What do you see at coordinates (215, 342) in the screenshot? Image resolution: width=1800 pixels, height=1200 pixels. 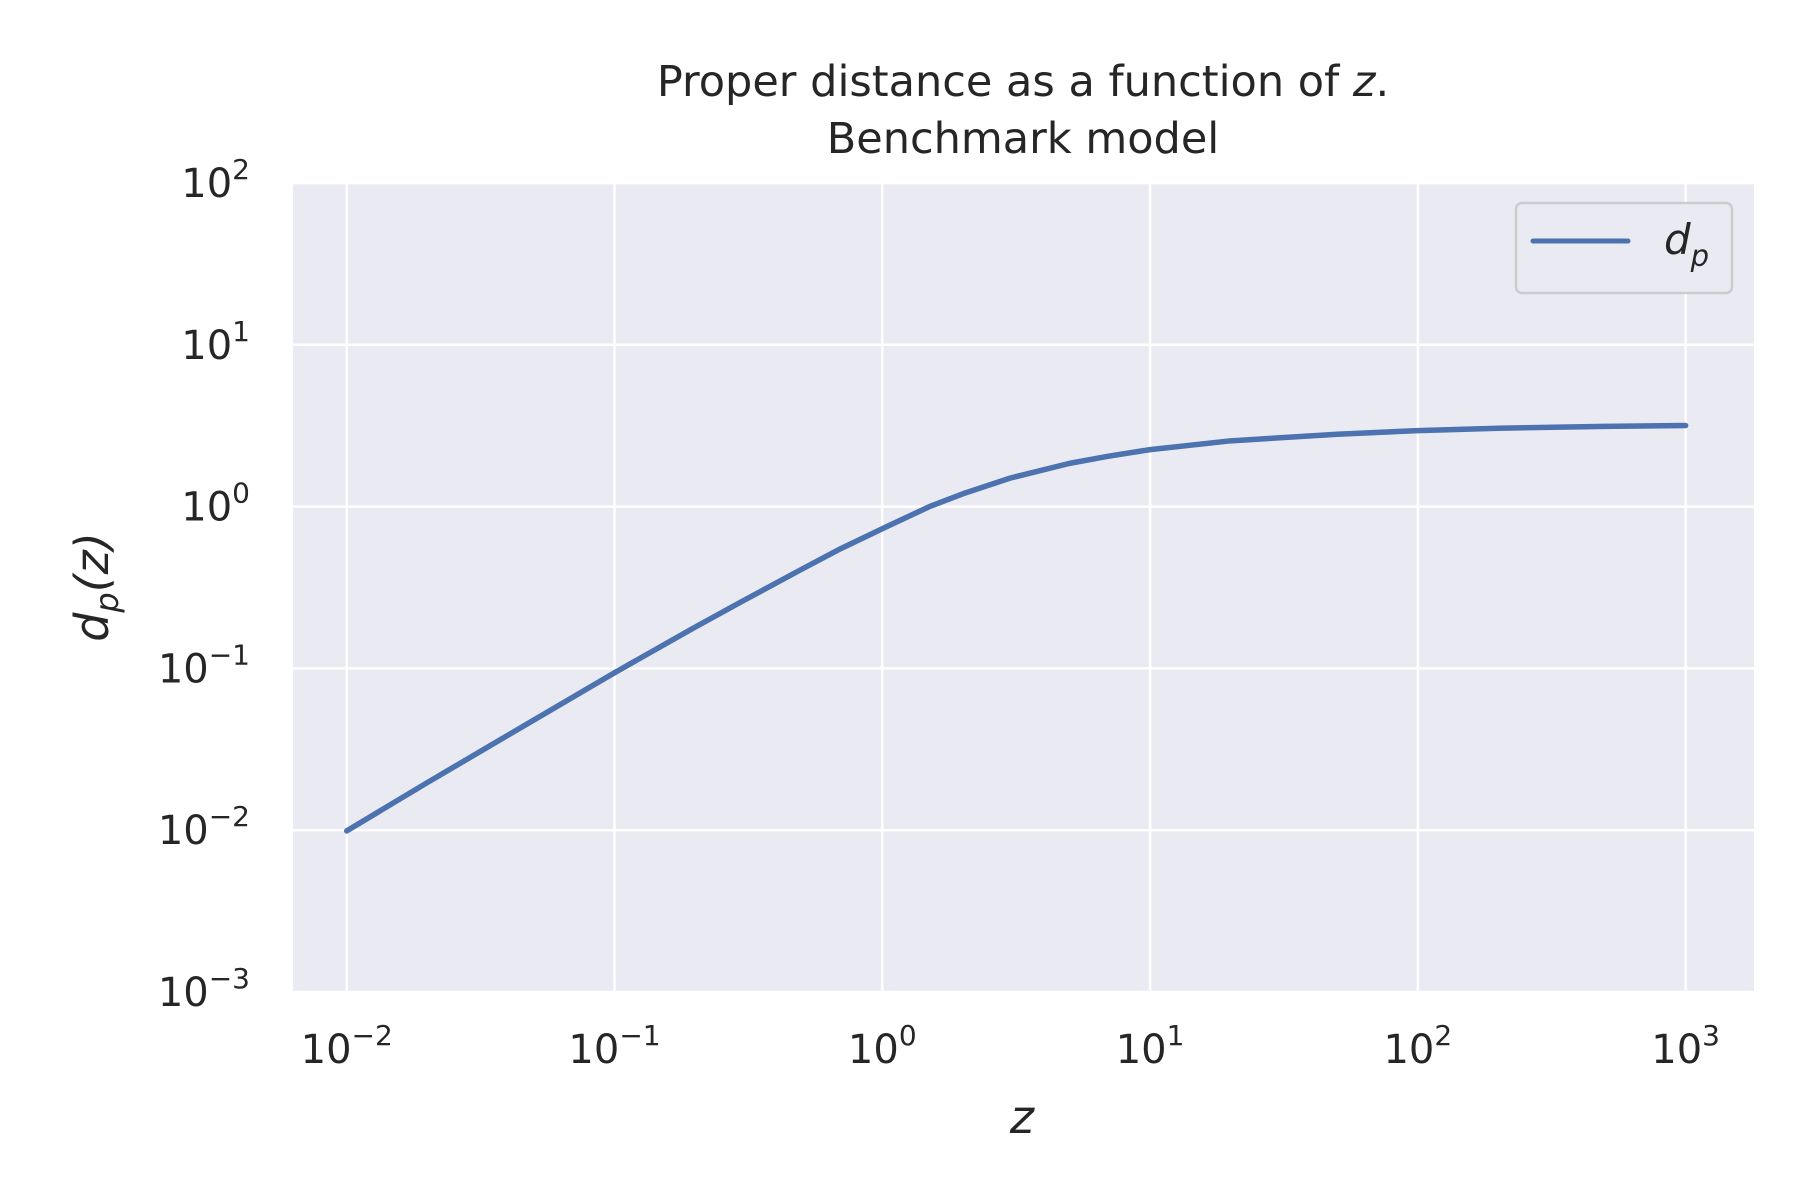 I see `y-tick-label: 10¹` at bounding box center [215, 342].